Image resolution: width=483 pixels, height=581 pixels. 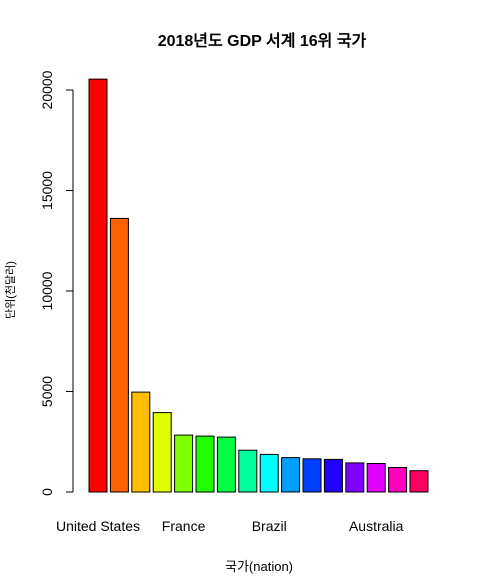 What do you see at coordinates (47, 492) in the screenshot?
I see `y-tick-label-0: 0` at bounding box center [47, 492].